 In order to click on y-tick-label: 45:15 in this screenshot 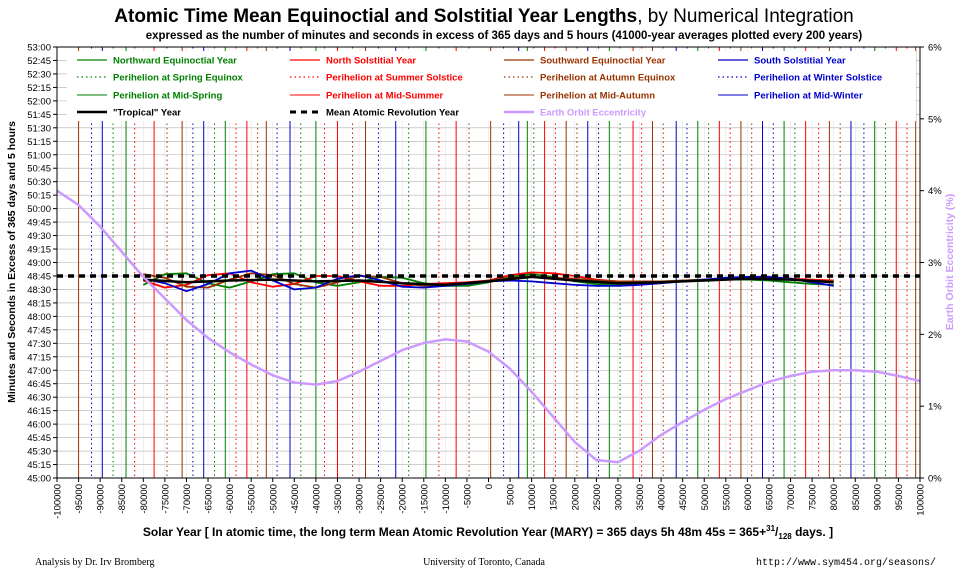, I will do `click(39, 465)`.